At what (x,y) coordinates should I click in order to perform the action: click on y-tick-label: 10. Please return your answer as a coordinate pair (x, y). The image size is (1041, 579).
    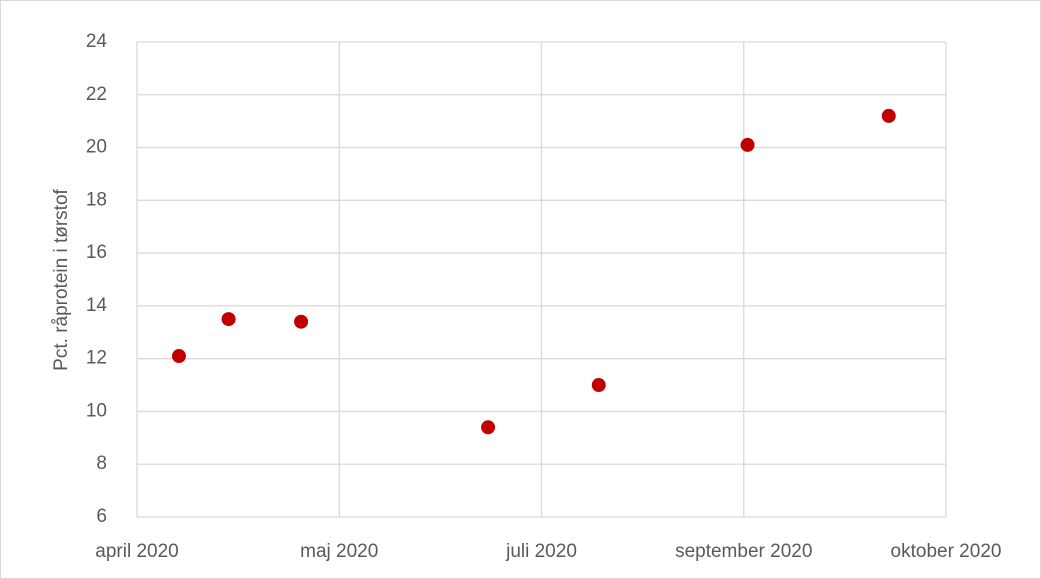
    Looking at the image, I should click on (96, 410).